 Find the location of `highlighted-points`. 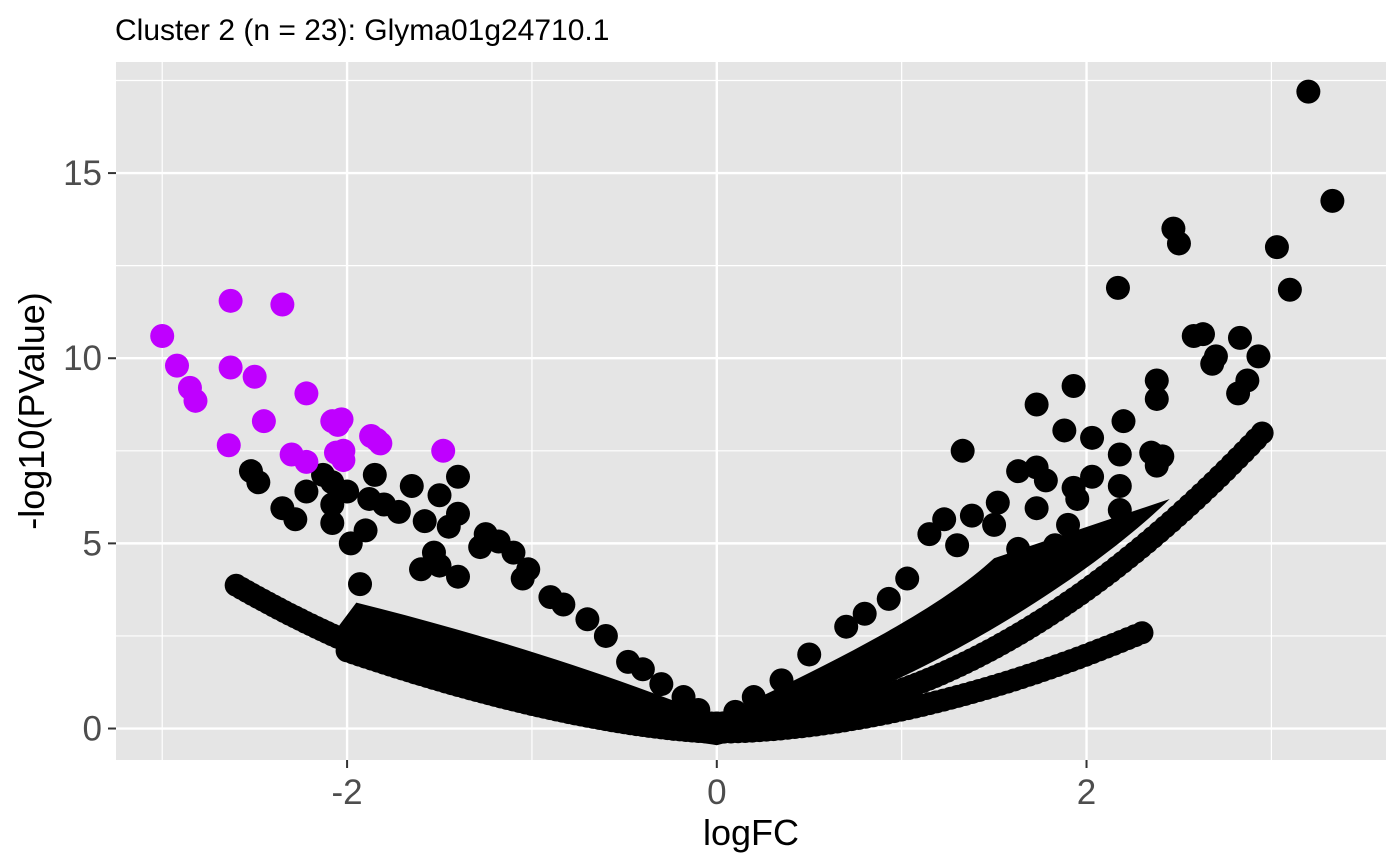

highlighted-points is located at coordinates (303, 381).